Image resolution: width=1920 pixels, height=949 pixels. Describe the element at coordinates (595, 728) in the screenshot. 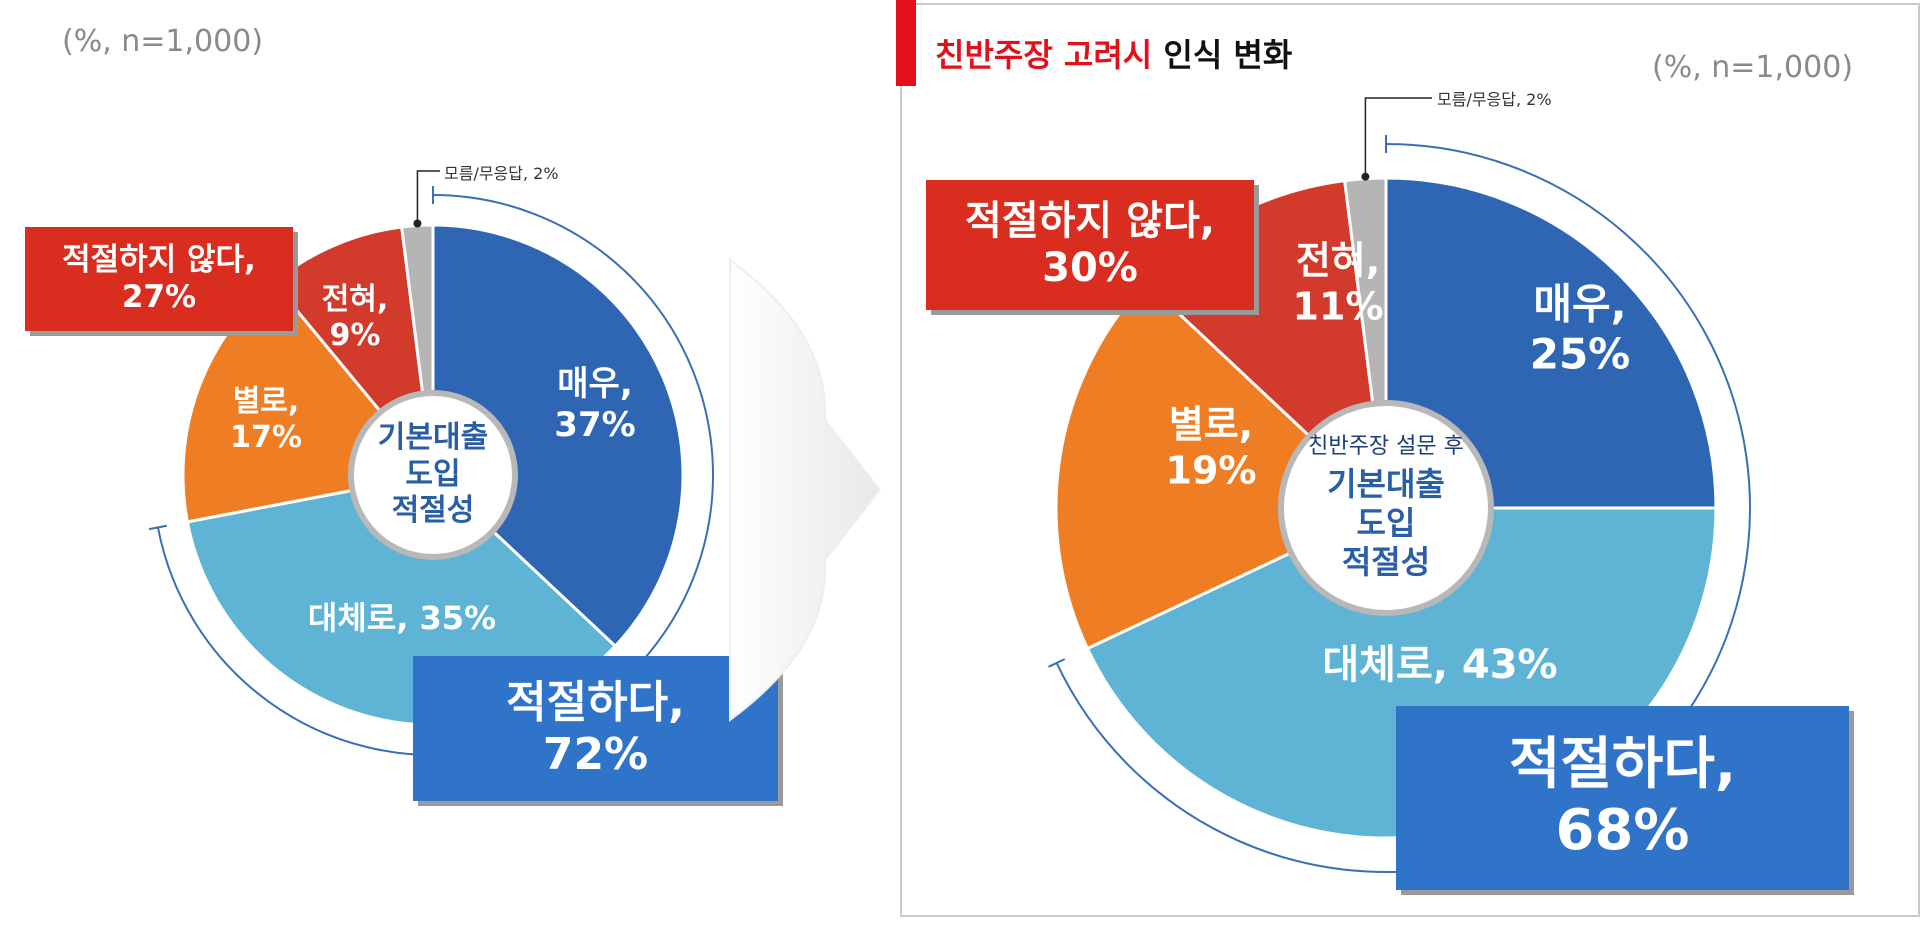

I see `left-positive-callout: 적절하다, 72%` at that location.